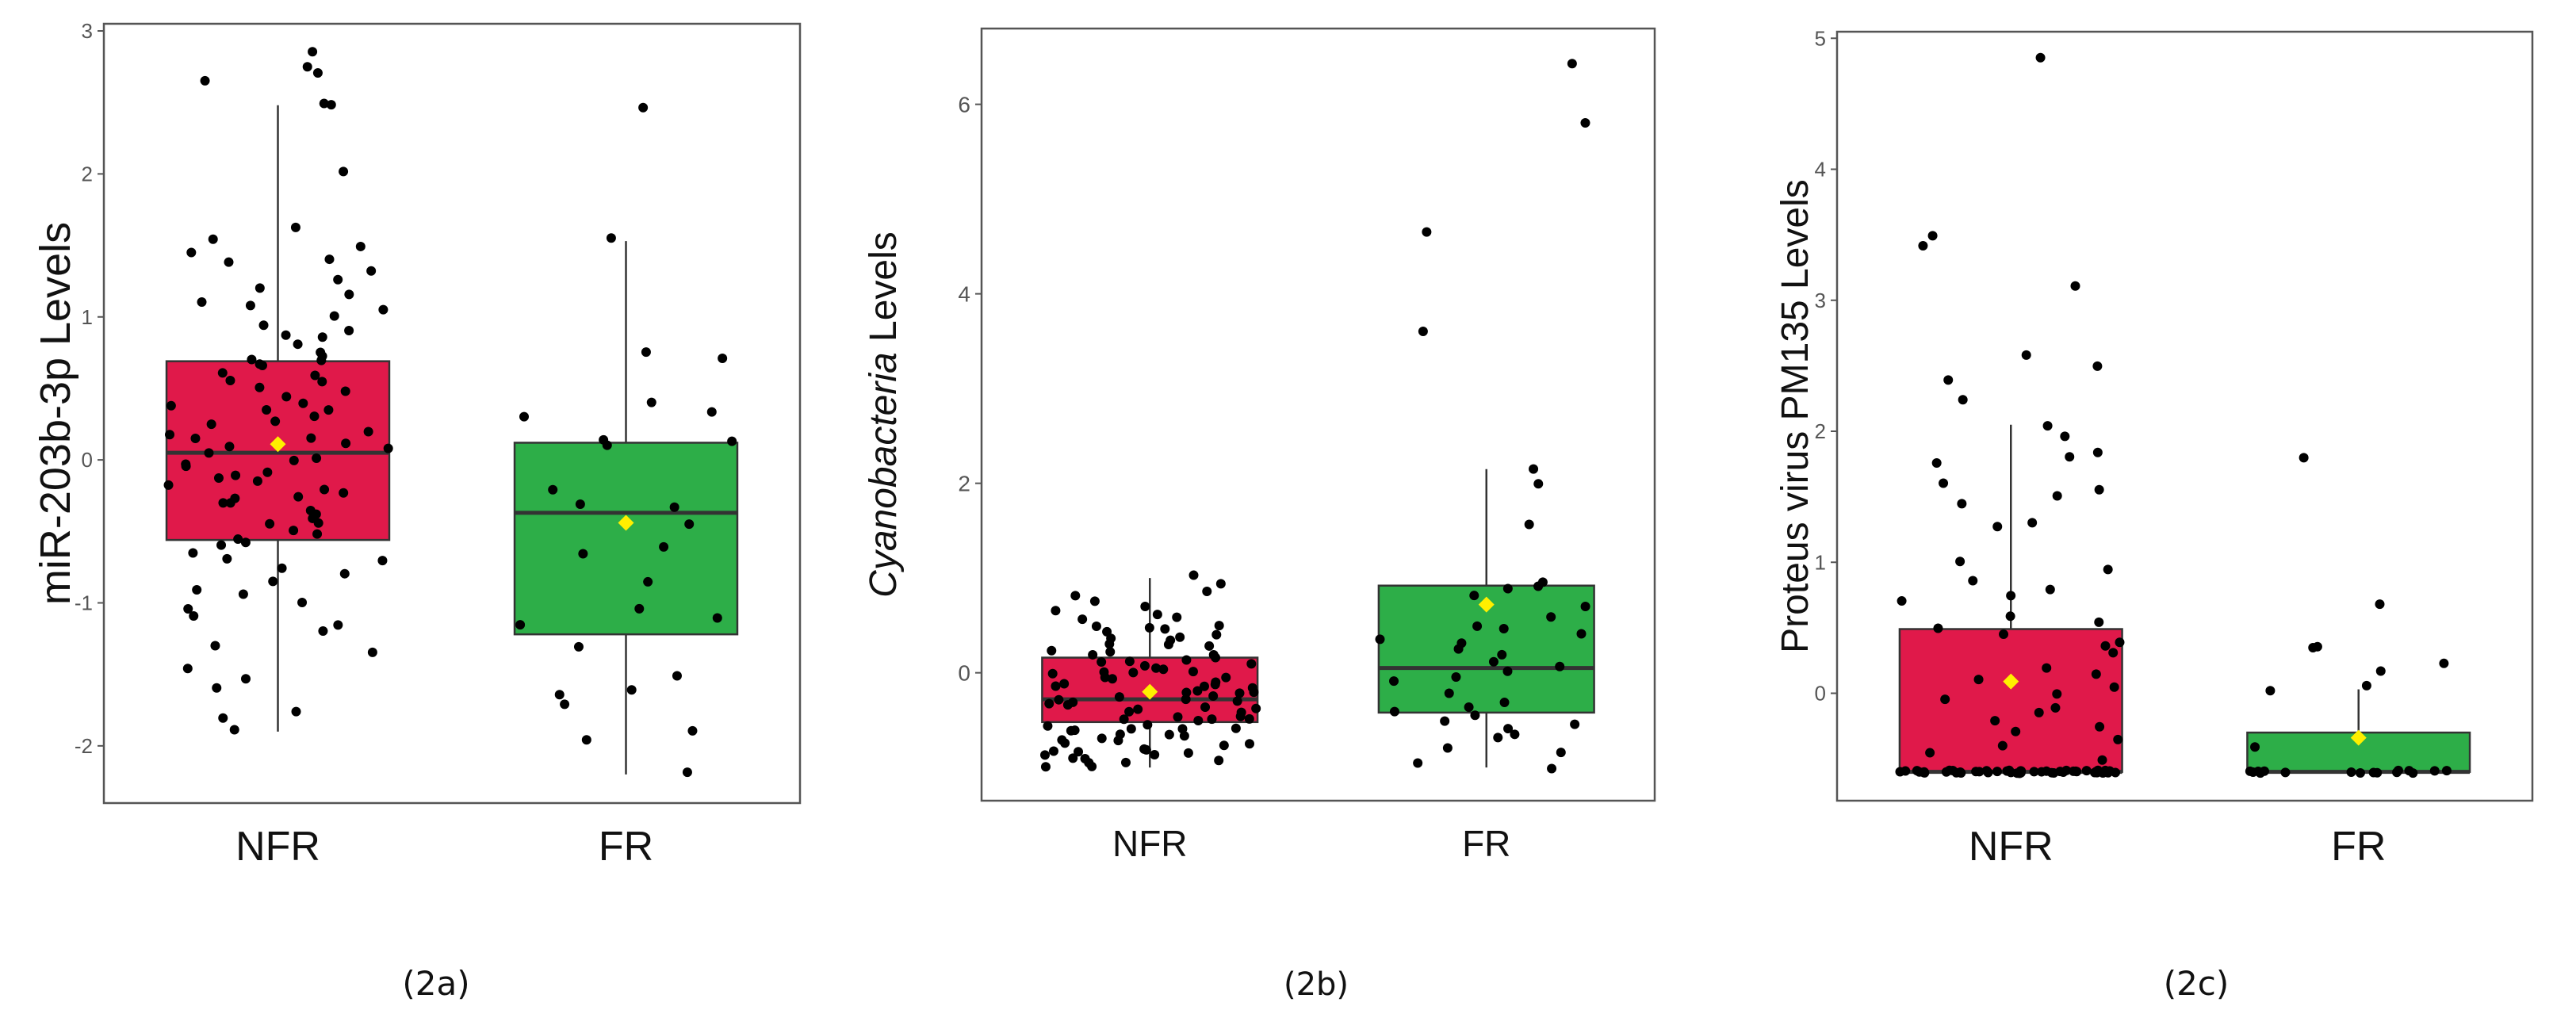 This screenshot has width=2576, height=1029. I want to click on y-axis-label: Cyanobacteria Levels, so click(884, 414).